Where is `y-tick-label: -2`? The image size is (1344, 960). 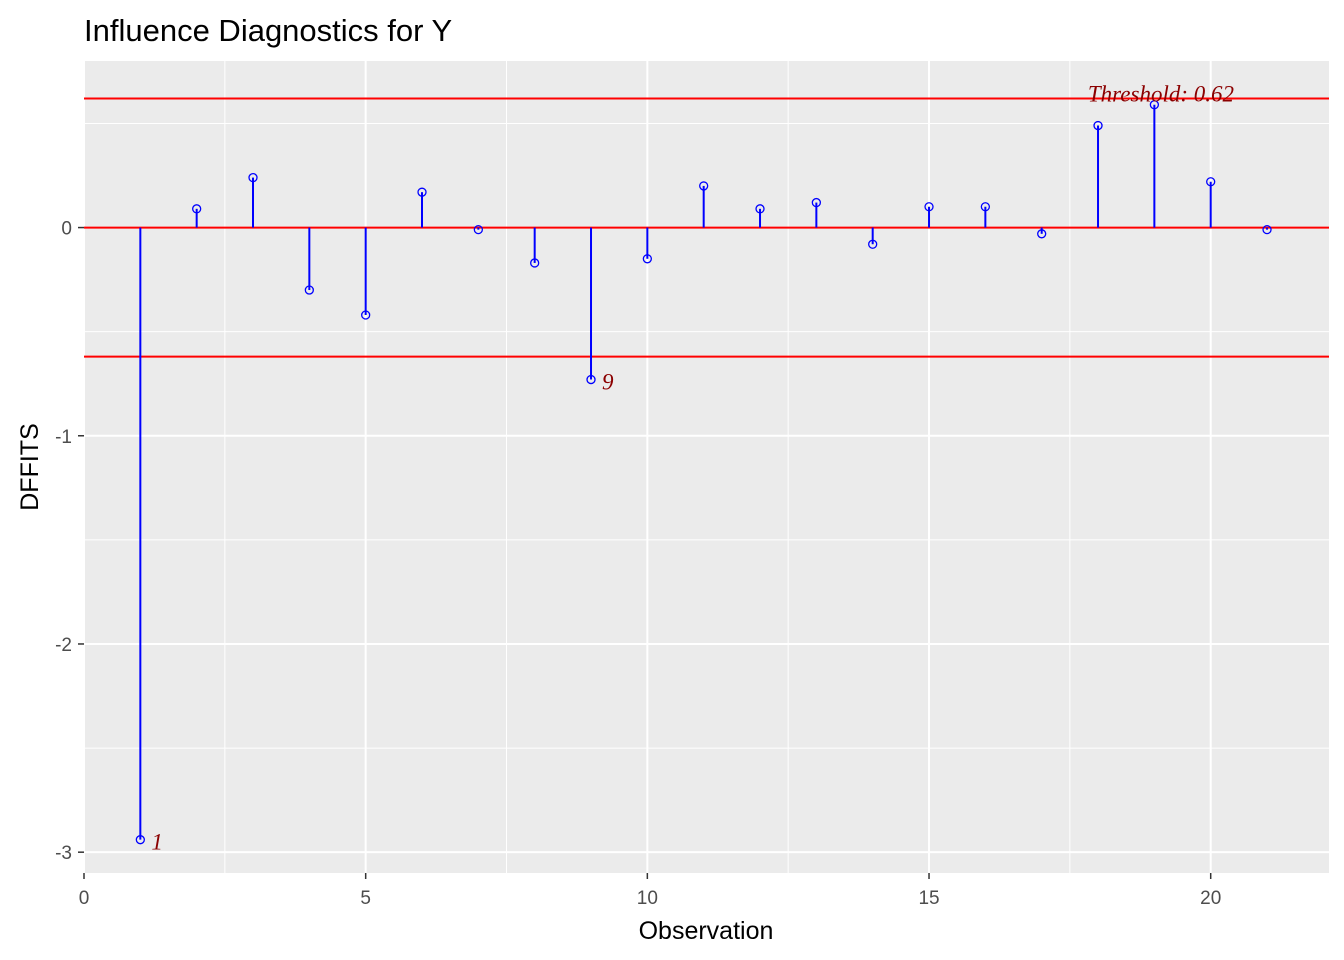
y-tick-label: -2 is located at coordinates (63, 645).